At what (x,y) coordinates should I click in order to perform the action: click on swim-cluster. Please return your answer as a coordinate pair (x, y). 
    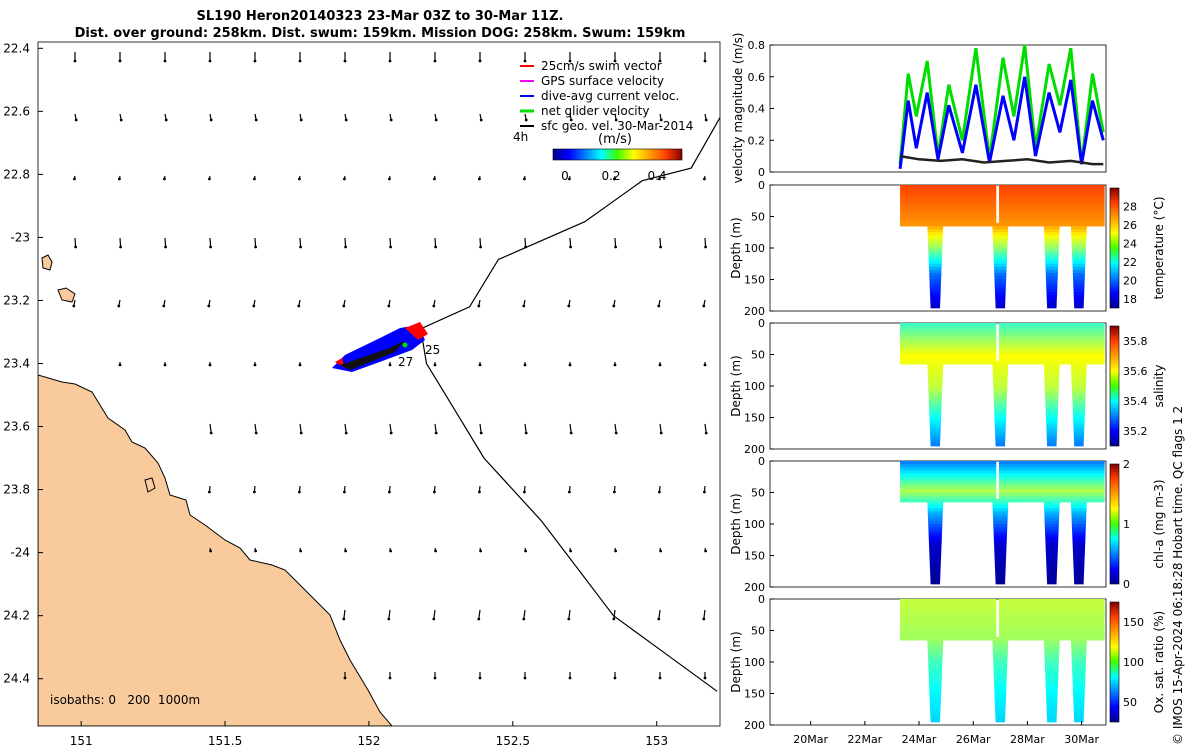
    Looking at the image, I should click on (381, 345).